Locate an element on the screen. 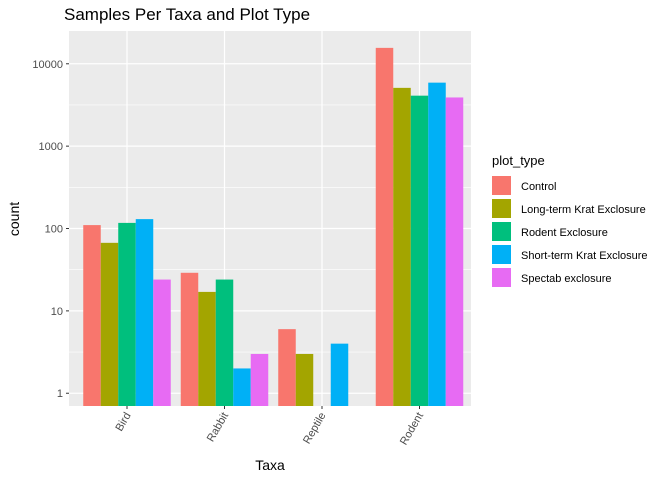  y-tick-label: 10000 is located at coordinates (47, 65).